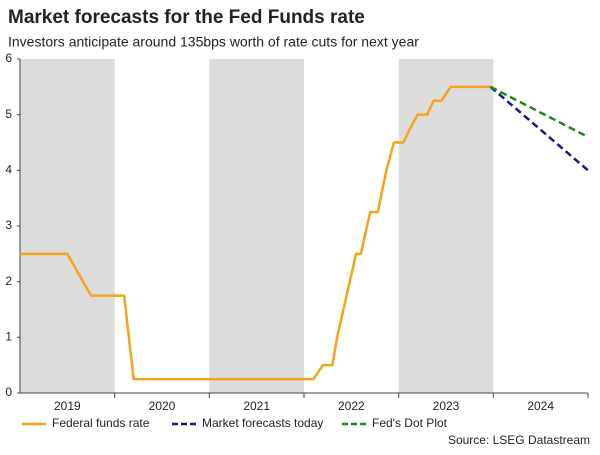 The height and width of the screenshot is (455, 600). What do you see at coordinates (351, 406) in the screenshot?
I see `x-tick-label: 2022` at bounding box center [351, 406].